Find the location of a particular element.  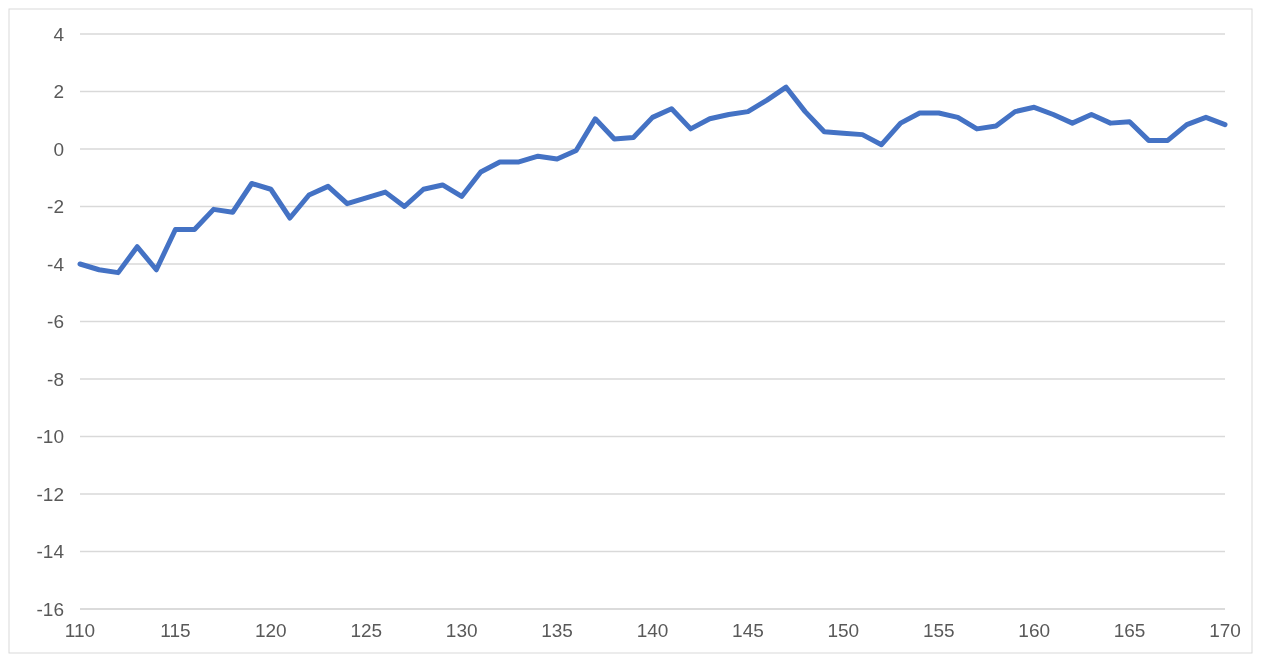

x-tick-label: 165 is located at coordinates (1129, 630).